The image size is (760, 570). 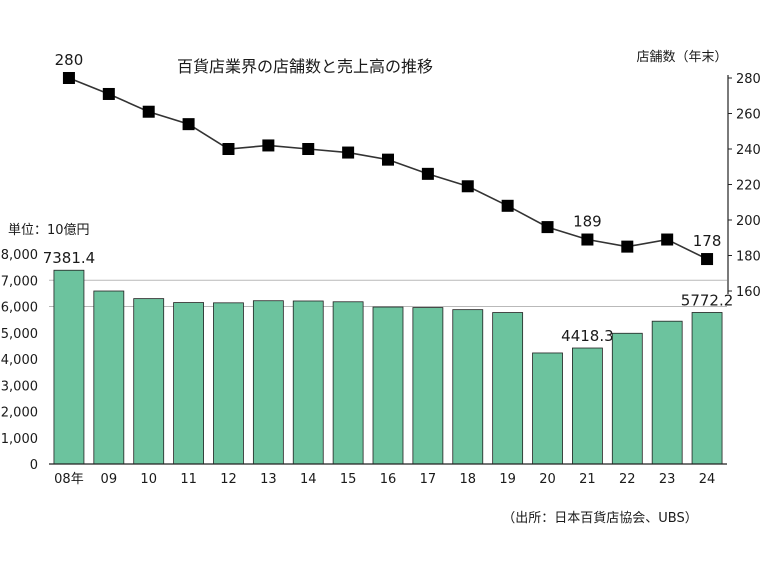 What do you see at coordinates (69, 258) in the screenshot?
I see `bar-value-label: 7381.4` at bounding box center [69, 258].